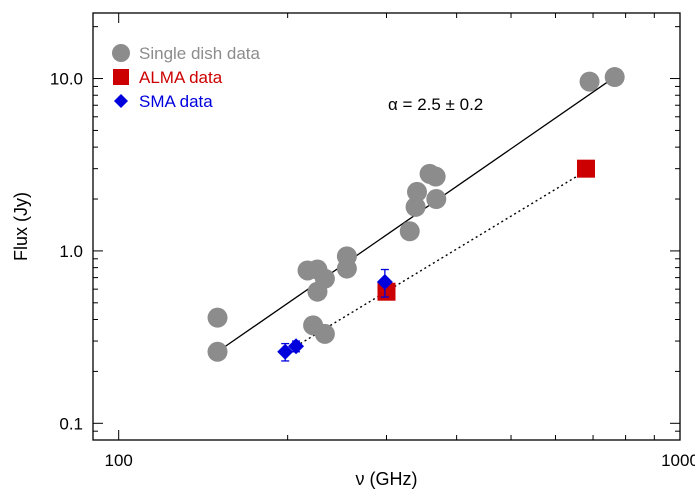  Describe the element at coordinates (21, 226) in the screenshot. I see `y-axis-label: Flux (Jy)` at that location.